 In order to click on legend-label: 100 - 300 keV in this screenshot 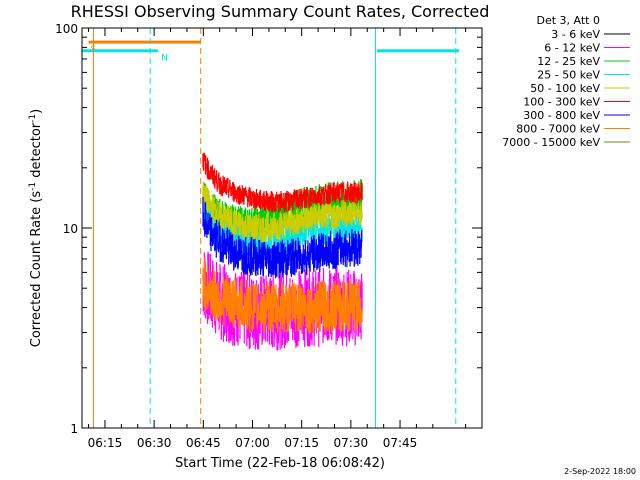, I will do `click(561, 102)`.